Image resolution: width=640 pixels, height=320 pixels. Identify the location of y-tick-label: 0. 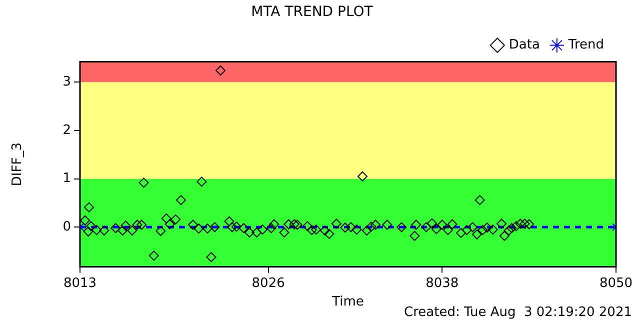
(66, 227).